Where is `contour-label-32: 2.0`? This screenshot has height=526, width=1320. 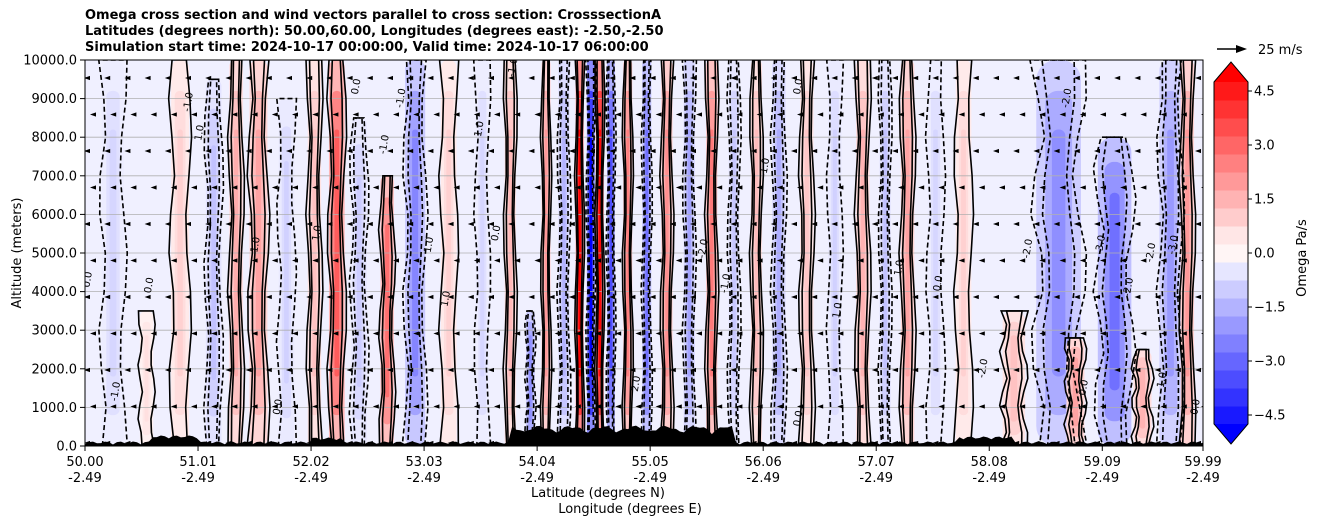
contour-label-32: 2.0 is located at coordinates (637, 384).